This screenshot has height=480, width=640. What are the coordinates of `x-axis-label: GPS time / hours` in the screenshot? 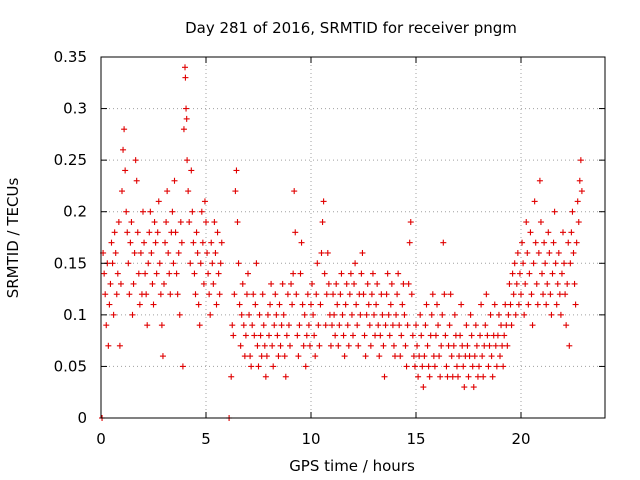 It's located at (352, 466).